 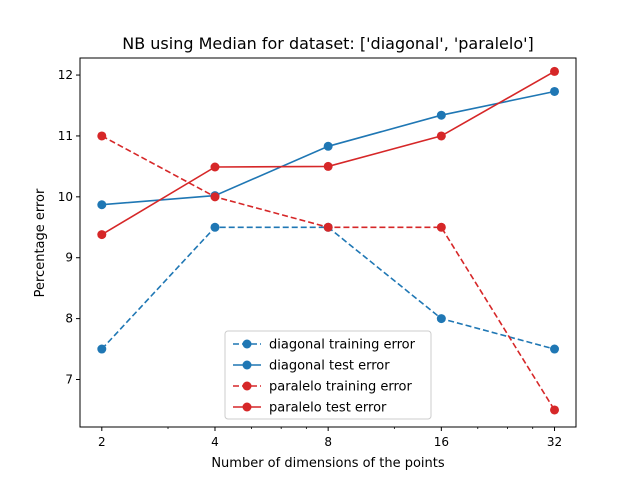 I want to click on legend-box, so click(x=328, y=375).